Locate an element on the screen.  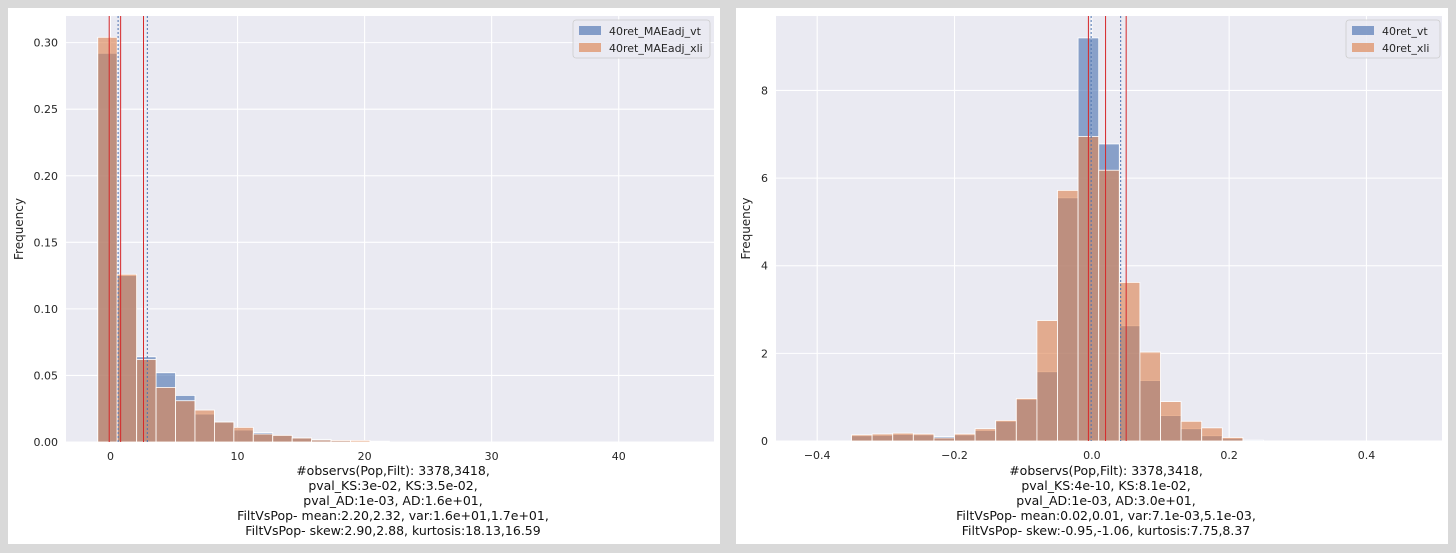
legend-entry: 40ret_MAEadj_vt is located at coordinates (655, 31).